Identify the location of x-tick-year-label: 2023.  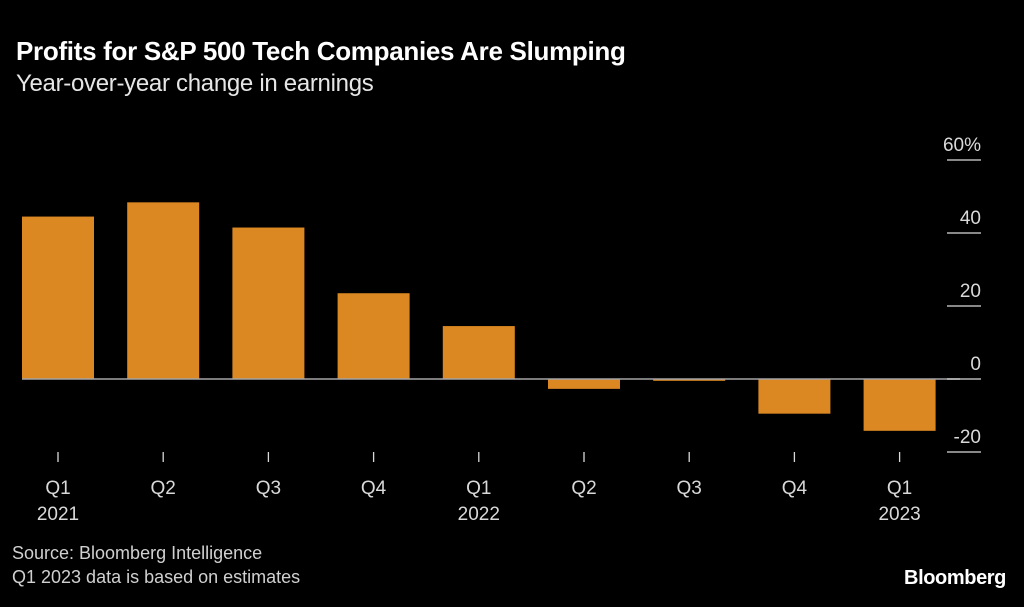
(899, 514).